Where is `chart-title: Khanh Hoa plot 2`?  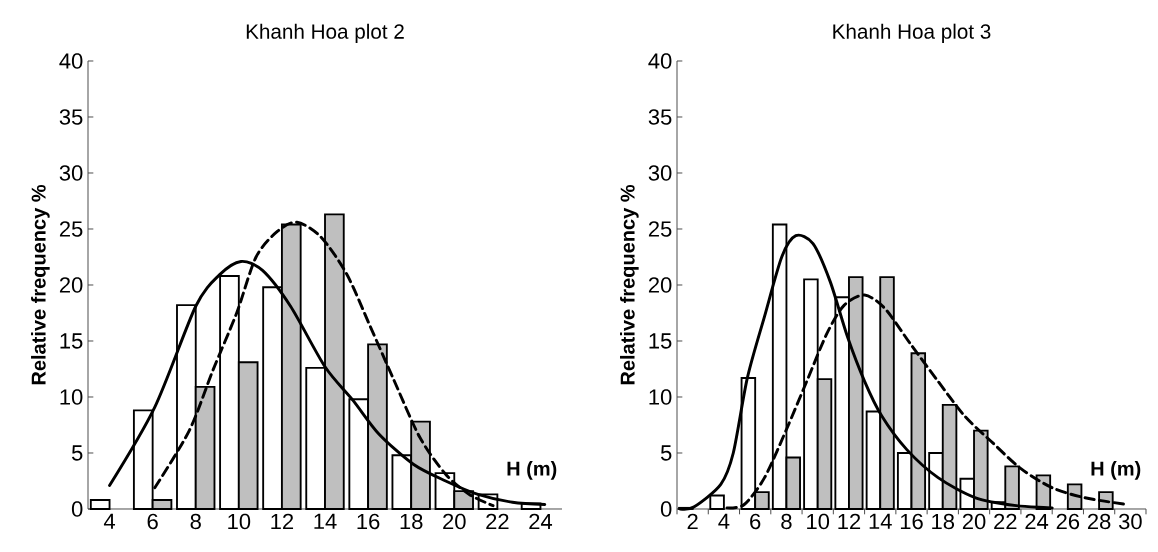 chart-title: Khanh Hoa plot 2 is located at coordinates (325, 33).